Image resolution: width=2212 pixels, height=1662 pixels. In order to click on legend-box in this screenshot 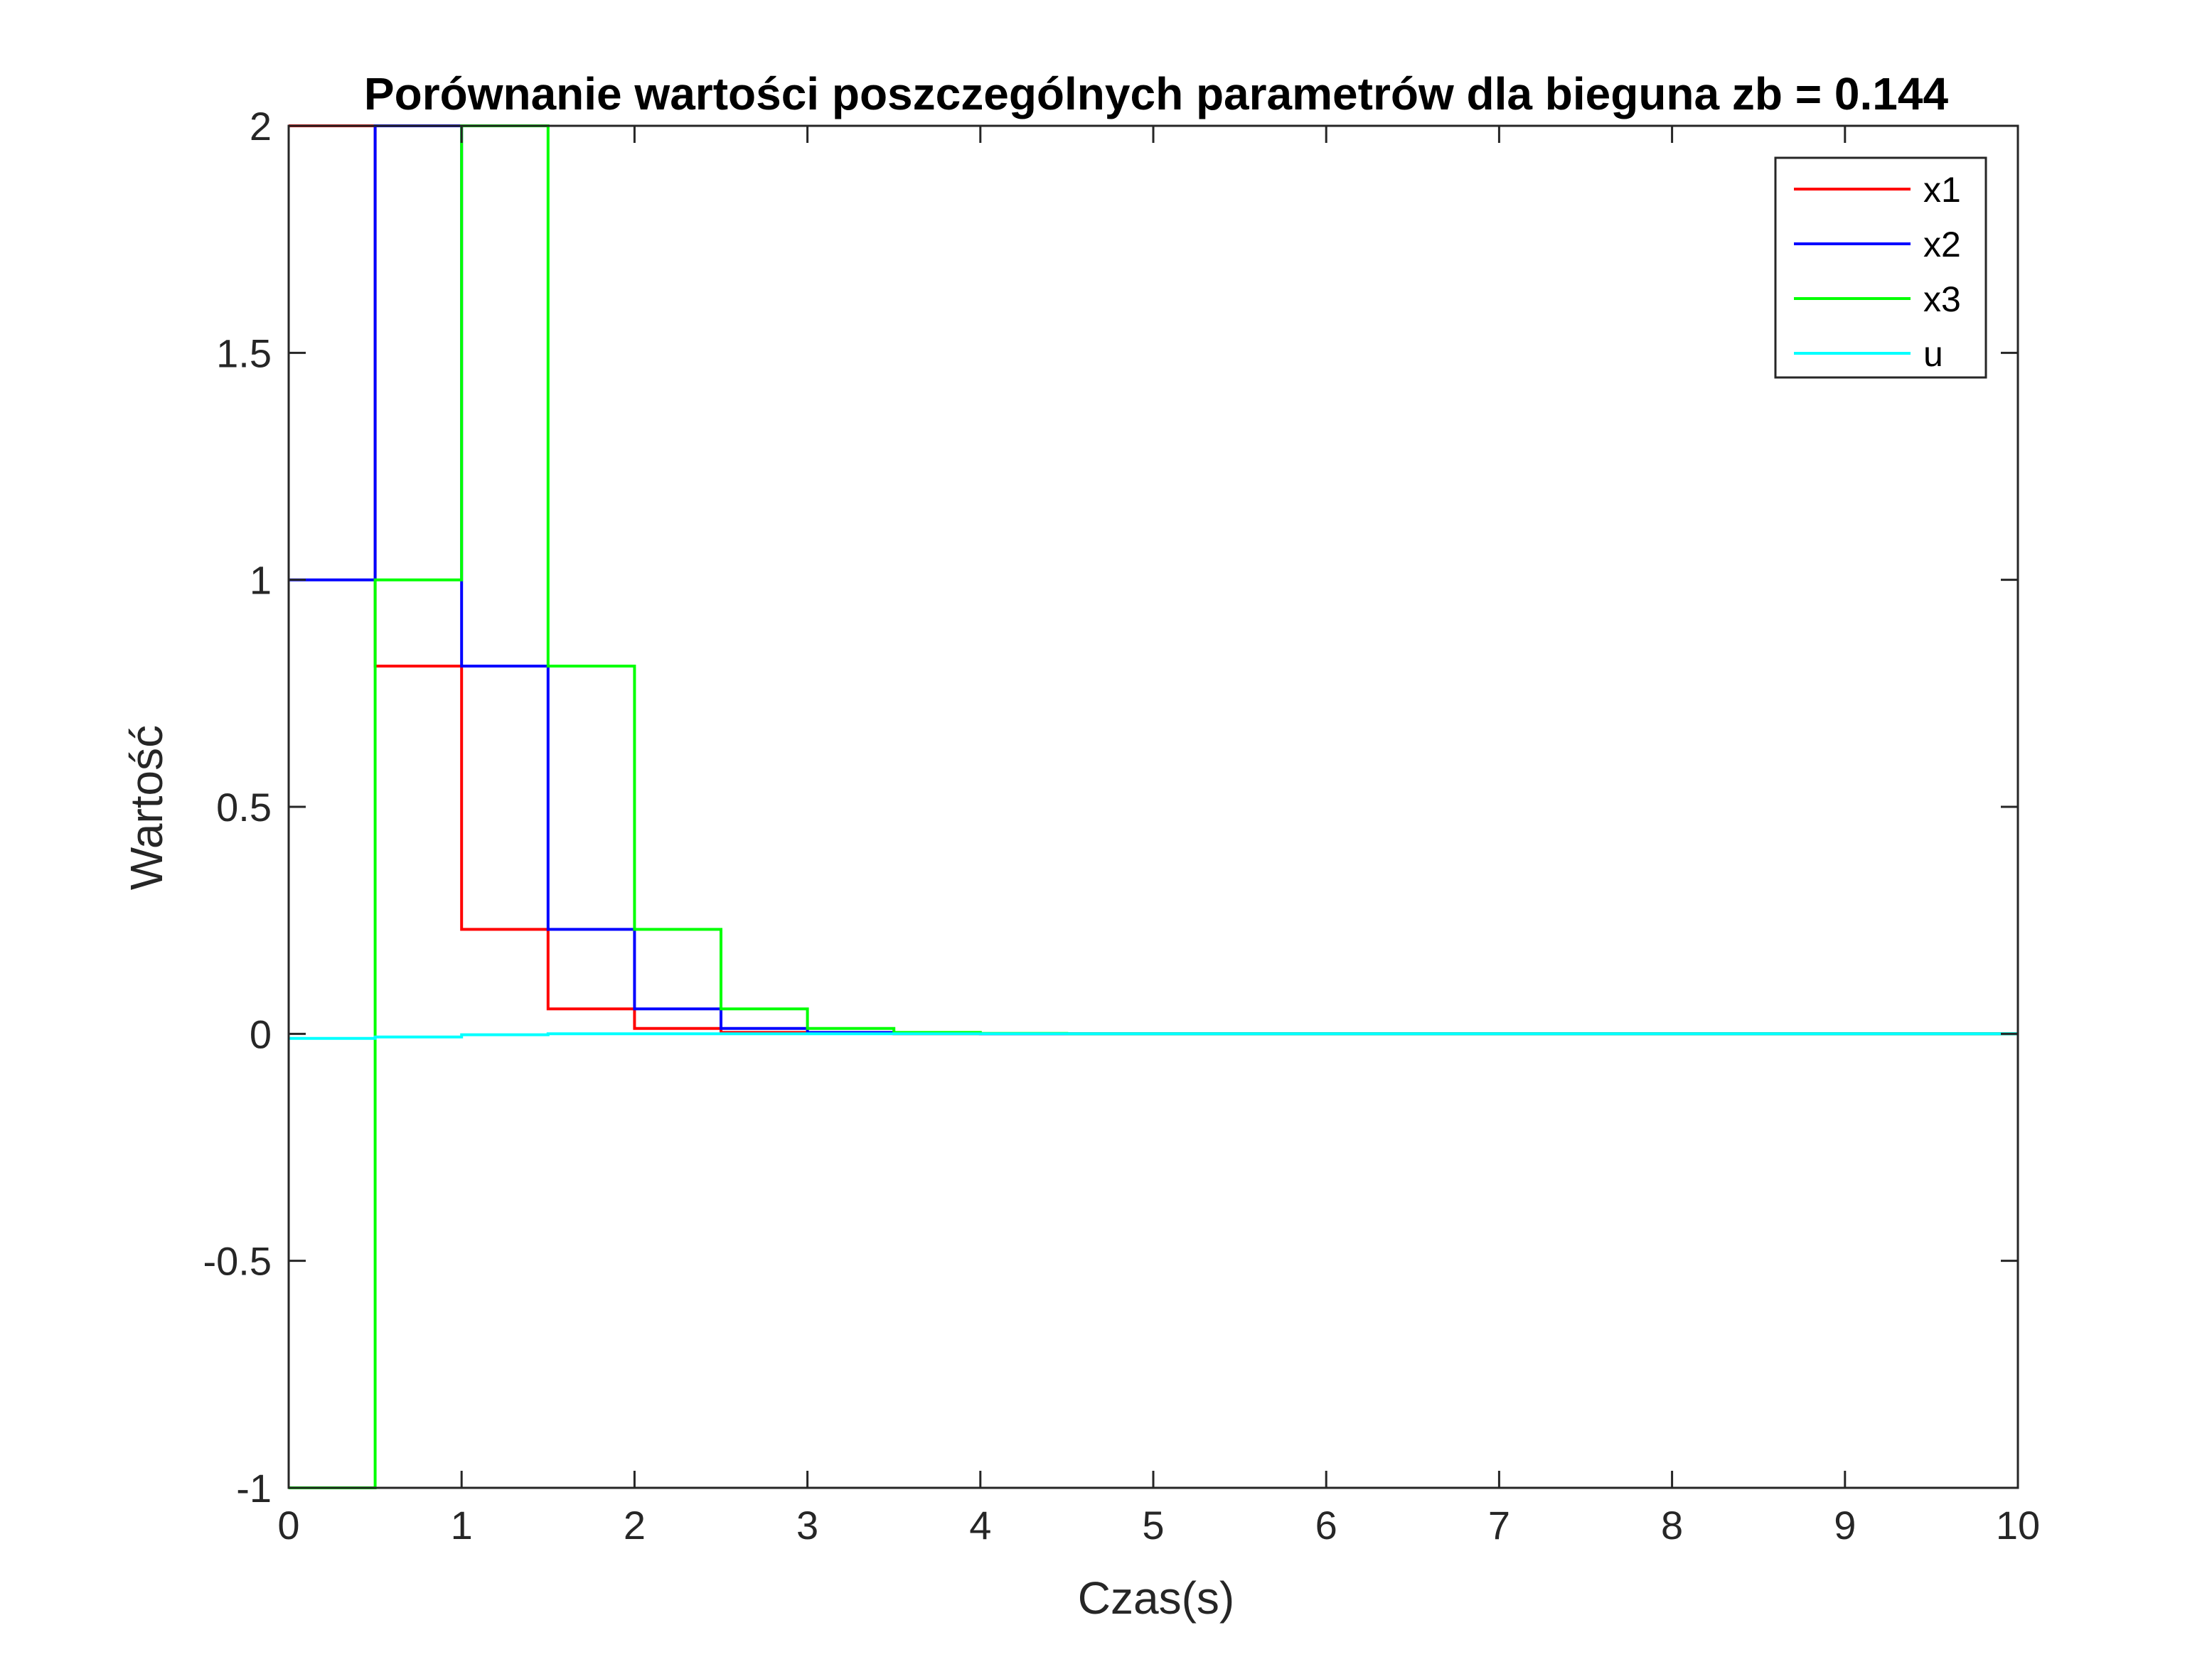, I will do `click(1880, 267)`.